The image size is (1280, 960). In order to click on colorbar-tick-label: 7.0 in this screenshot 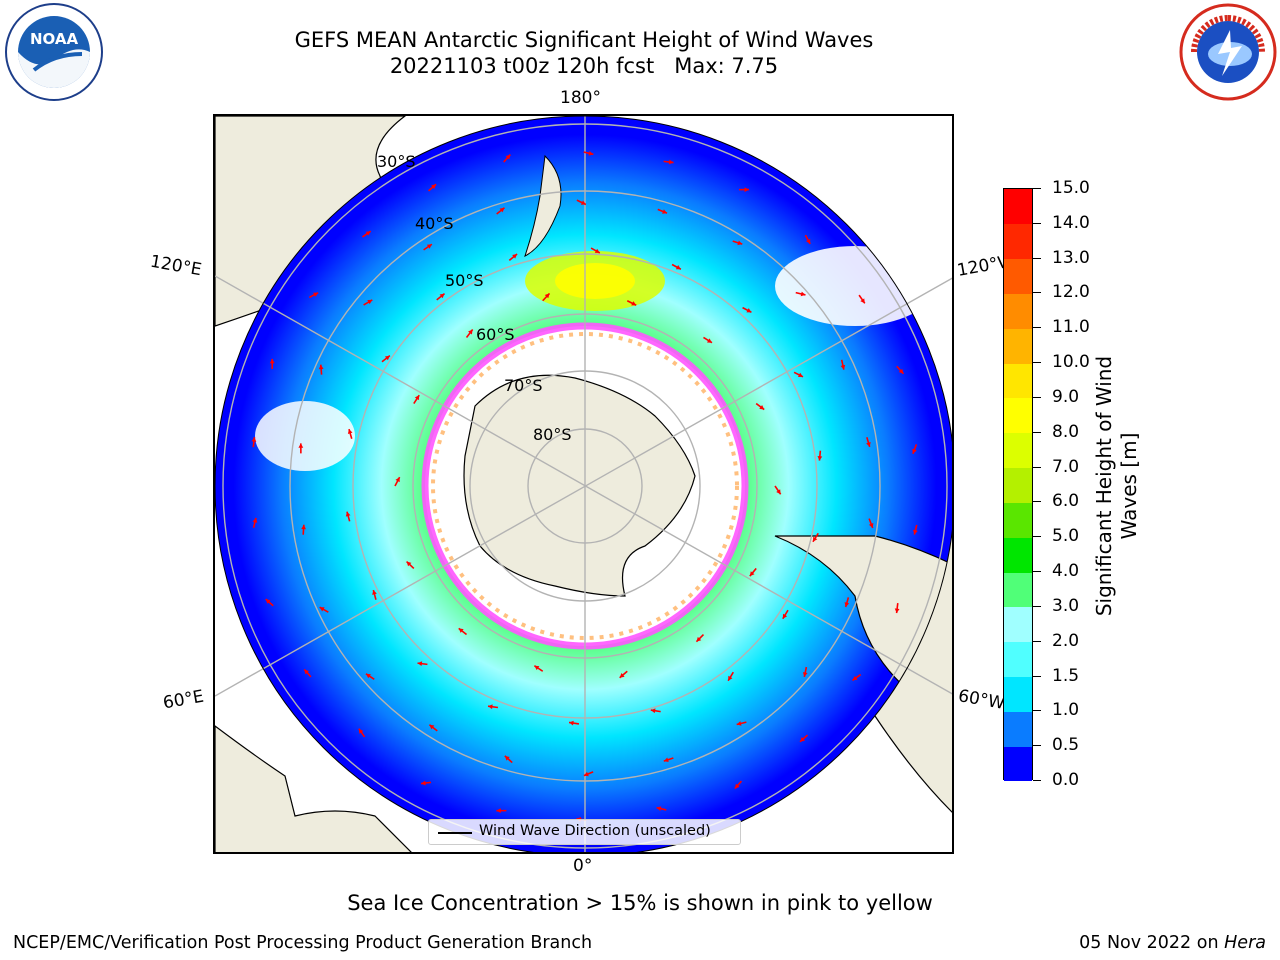, I will do `click(1066, 466)`.